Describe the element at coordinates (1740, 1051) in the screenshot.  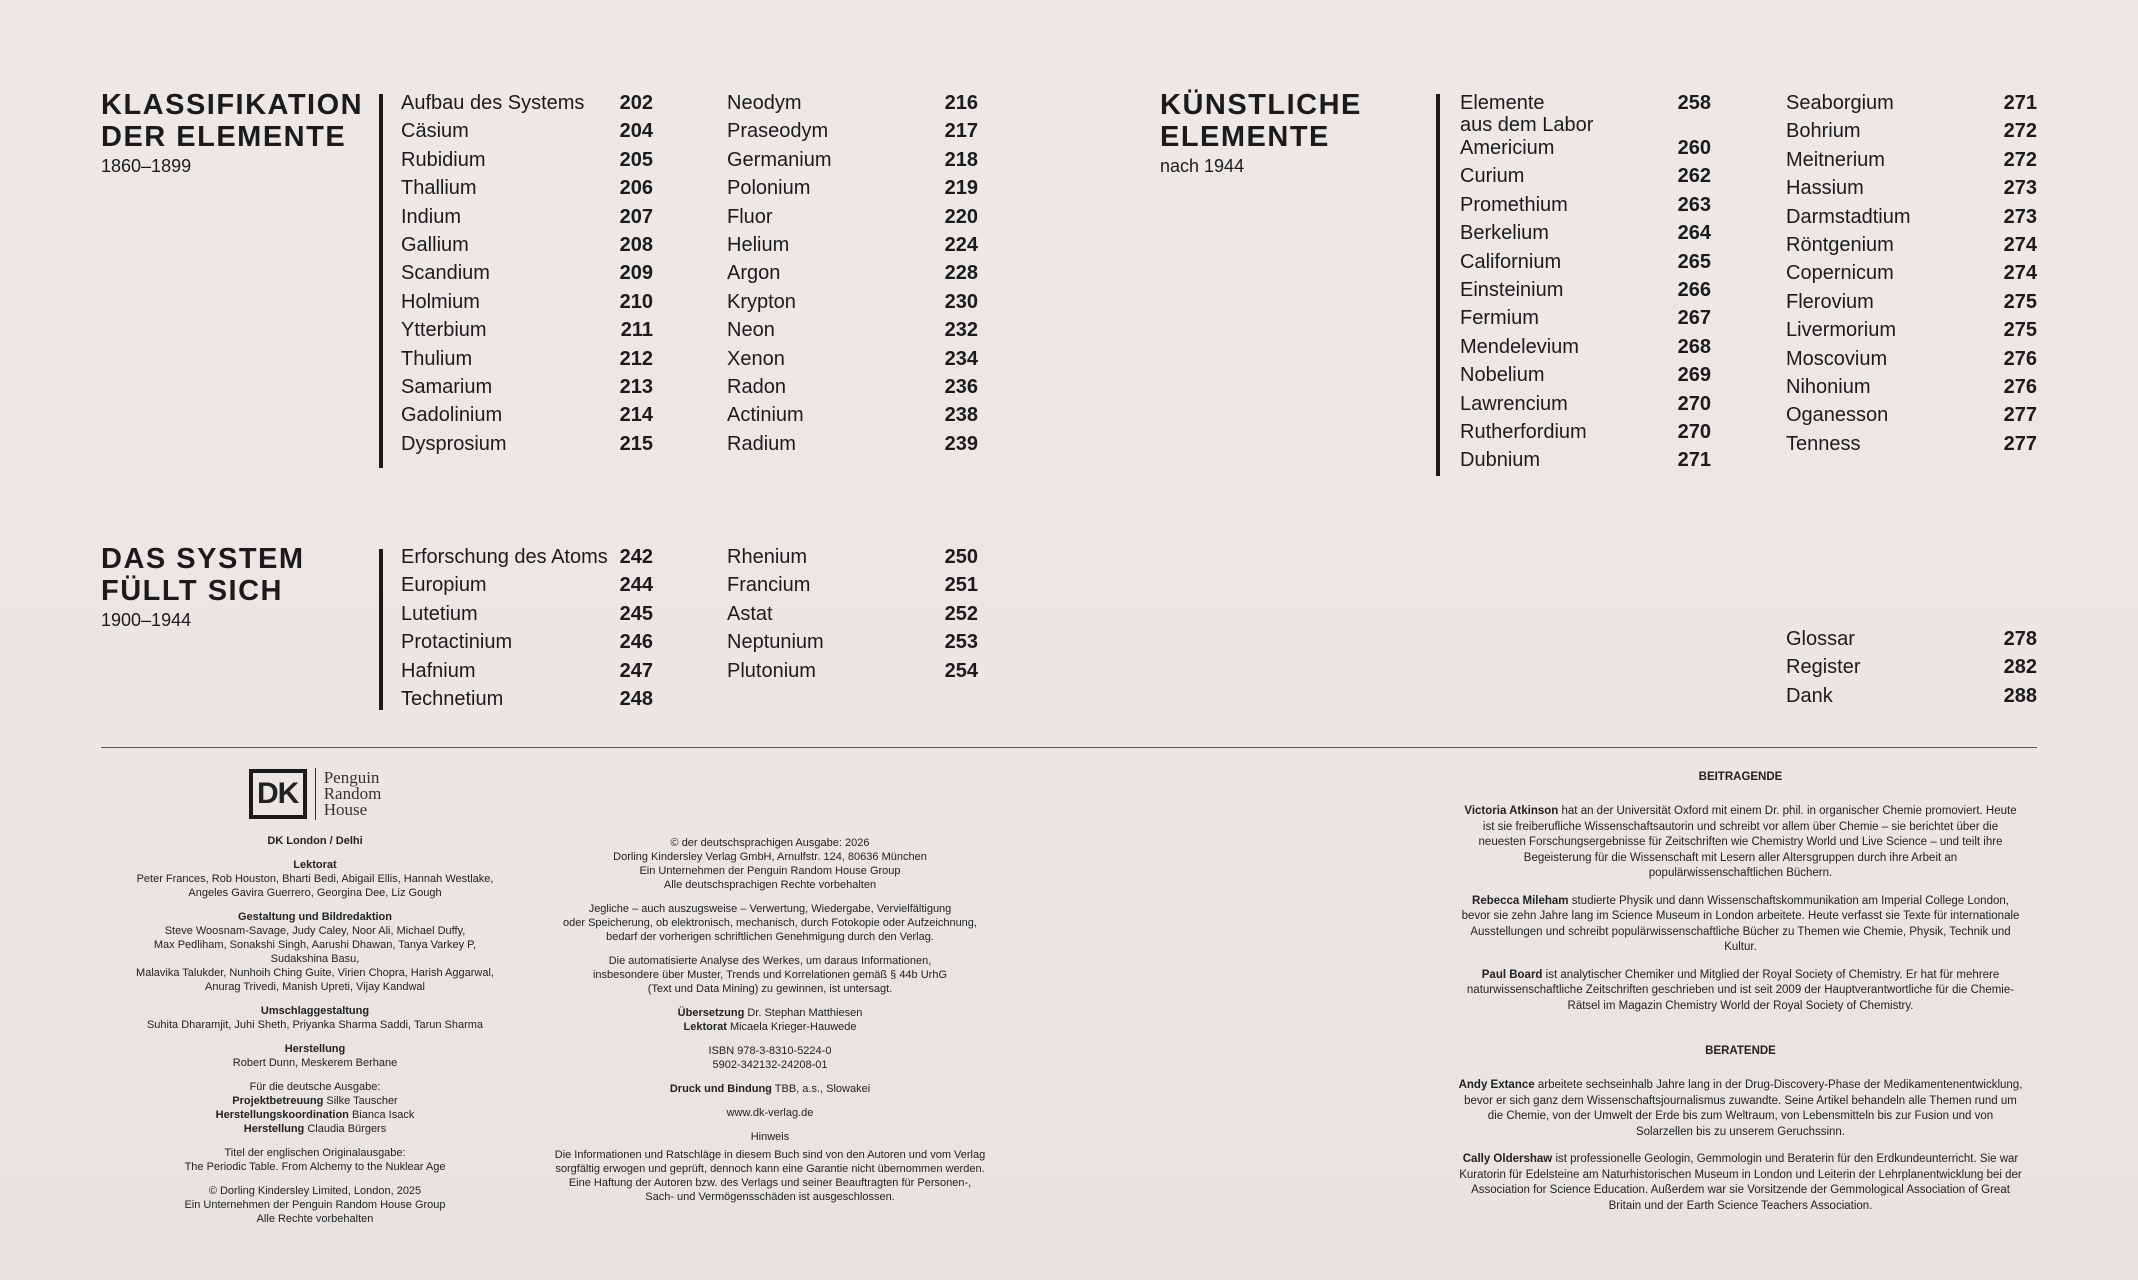
I see `advisors-heading: BERATENDE` at that location.